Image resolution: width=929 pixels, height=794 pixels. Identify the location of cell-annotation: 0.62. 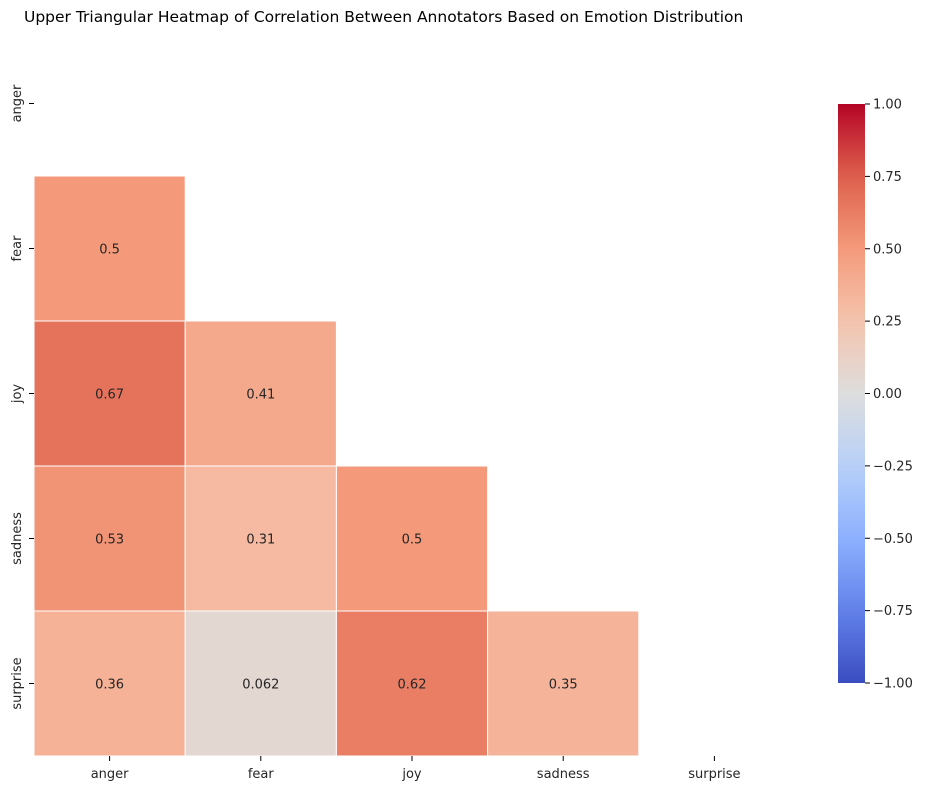
(412, 685).